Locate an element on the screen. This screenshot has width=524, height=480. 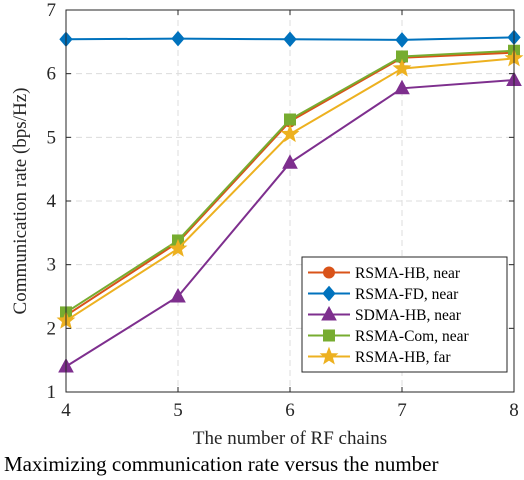
x-tick-label: 6 is located at coordinates (290, 410).